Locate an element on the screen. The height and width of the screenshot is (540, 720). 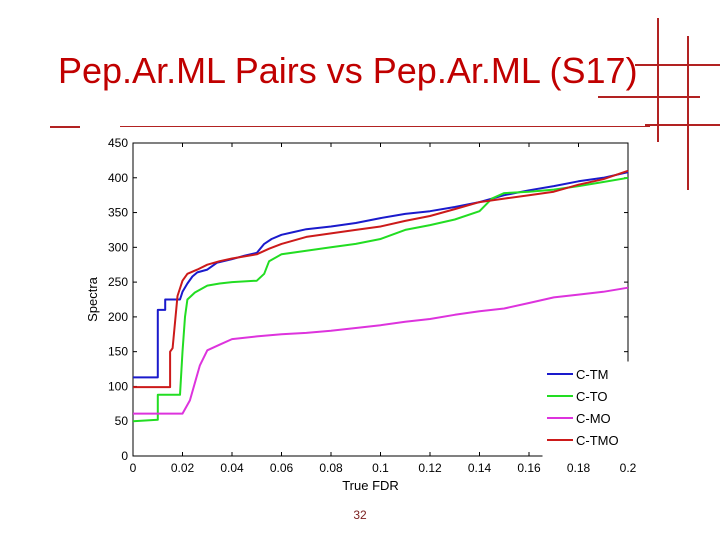
legend-label-c-mo: C-MO is located at coordinates (593, 418).